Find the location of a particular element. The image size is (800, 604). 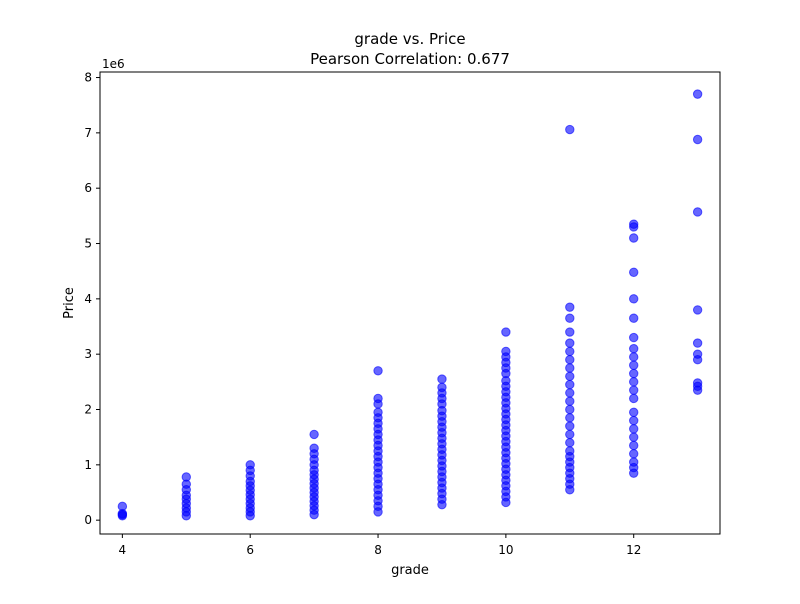

y-tick-label: 6 is located at coordinates (88, 188).